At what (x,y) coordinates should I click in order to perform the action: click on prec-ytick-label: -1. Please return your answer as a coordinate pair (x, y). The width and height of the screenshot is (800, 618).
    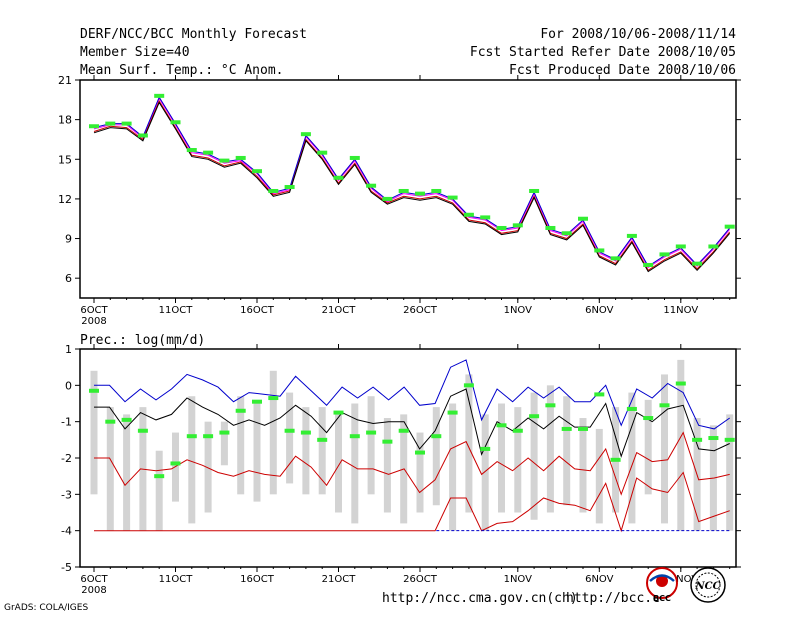
    Looking at the image, I should click on (66, 422).